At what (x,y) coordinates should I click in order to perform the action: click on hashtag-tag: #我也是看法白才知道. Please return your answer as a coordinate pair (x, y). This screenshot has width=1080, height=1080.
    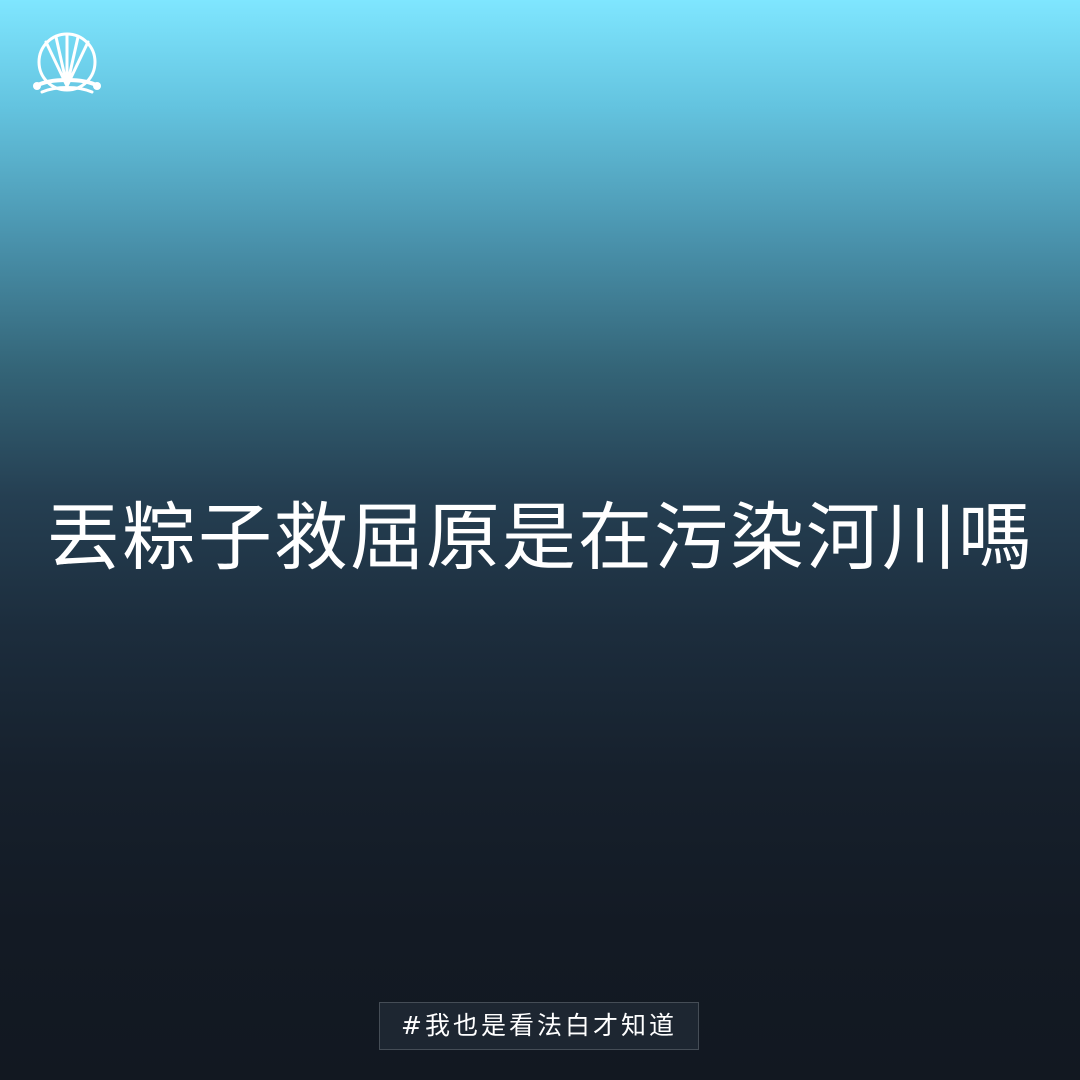
    Looking at the image, I should click on (539, 1026).